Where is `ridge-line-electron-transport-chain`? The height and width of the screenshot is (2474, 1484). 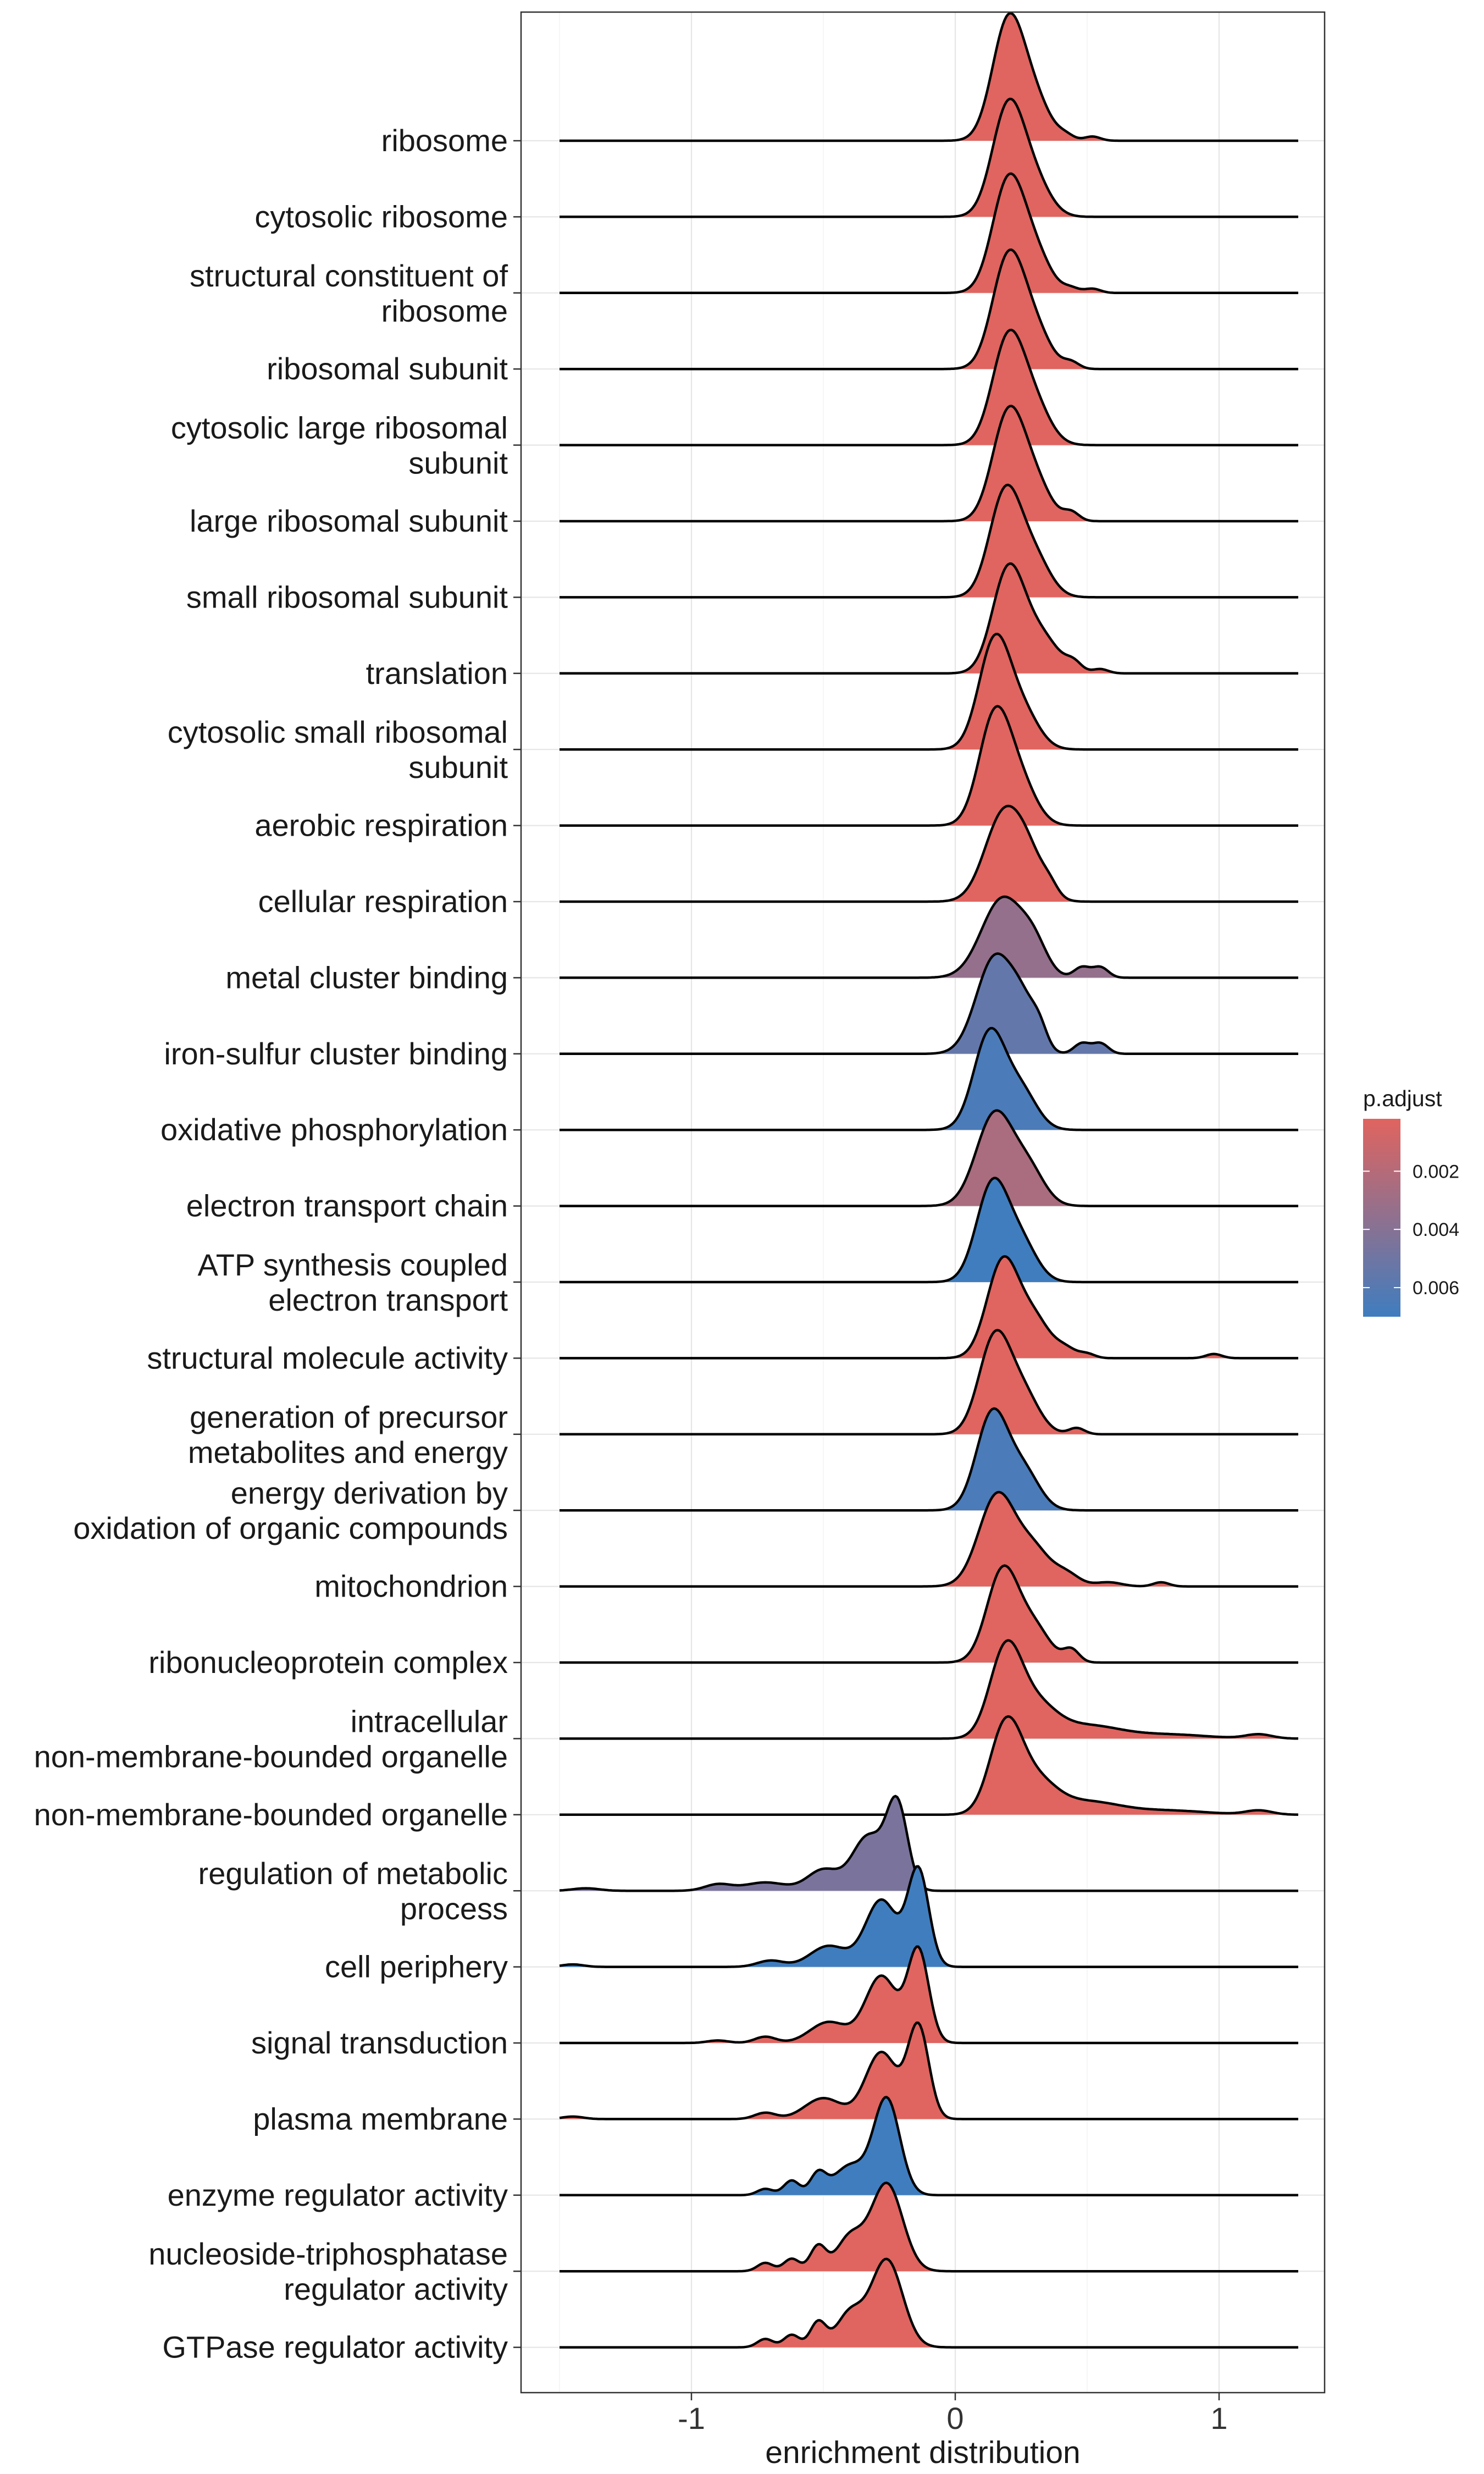 ridge-line-electron-transport-chain is located at coordinates (929, 1158).